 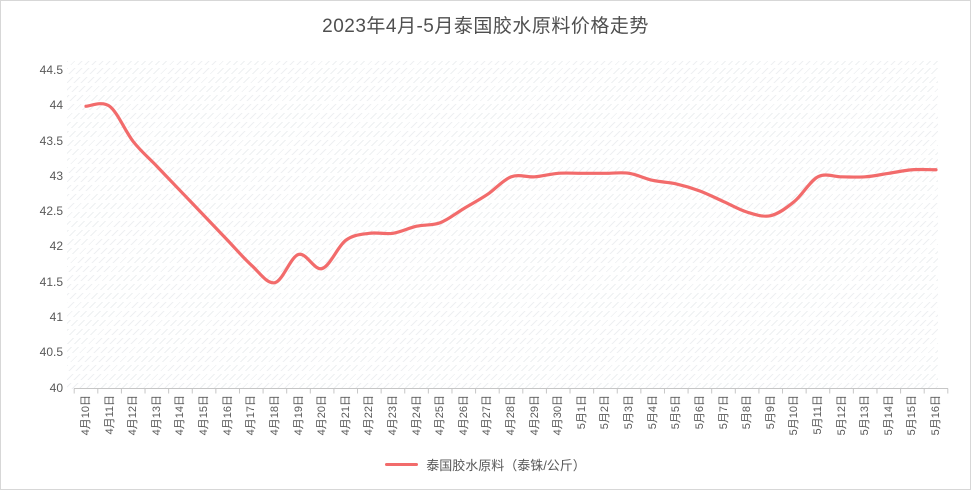 I want to click on y-axis-tick-label: 42, so click(x=56, y=246).